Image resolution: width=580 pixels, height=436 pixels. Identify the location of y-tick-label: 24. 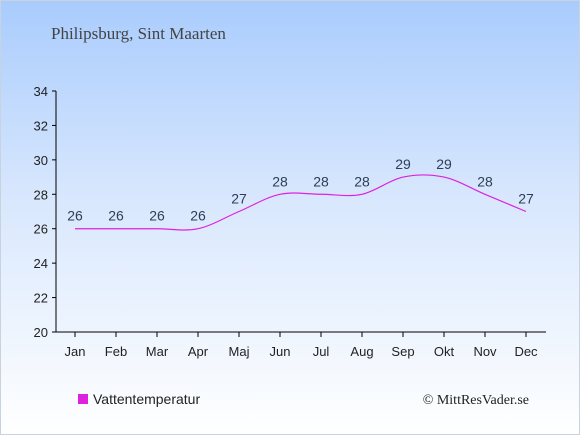
(41, 263).